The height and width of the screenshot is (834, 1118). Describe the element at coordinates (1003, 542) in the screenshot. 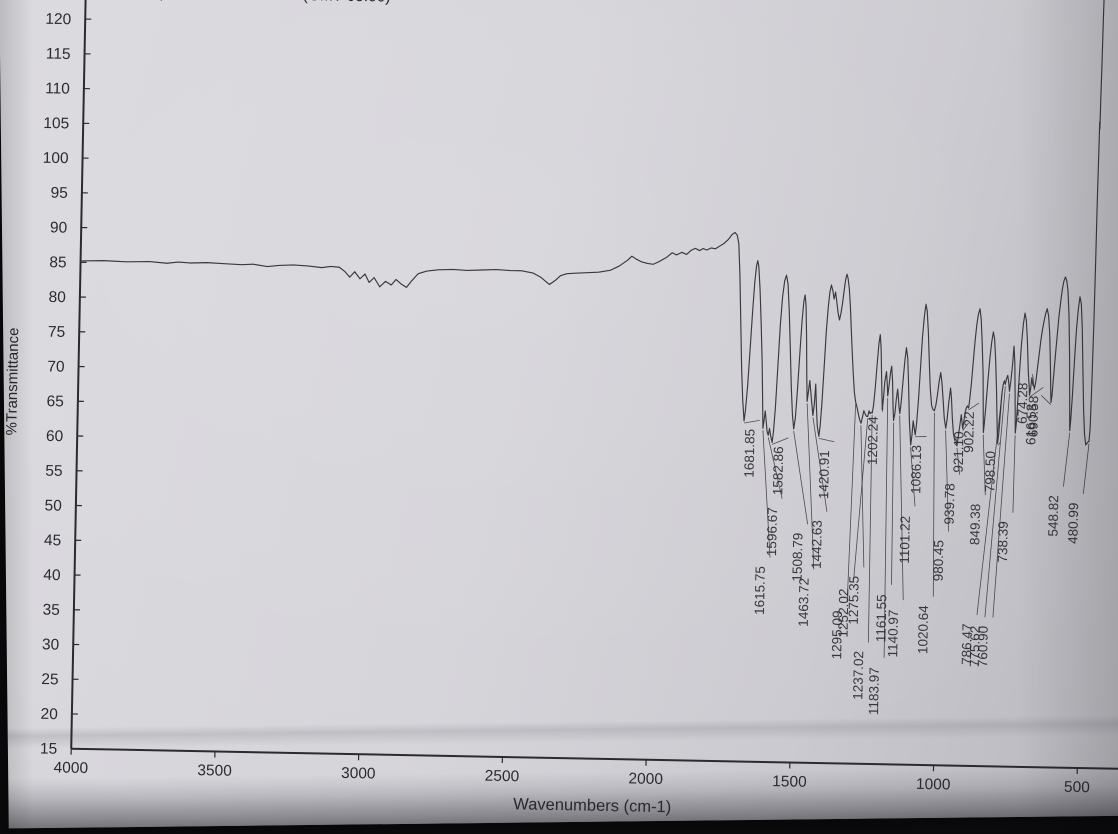

I see `peak-label: 738.39` at that location.